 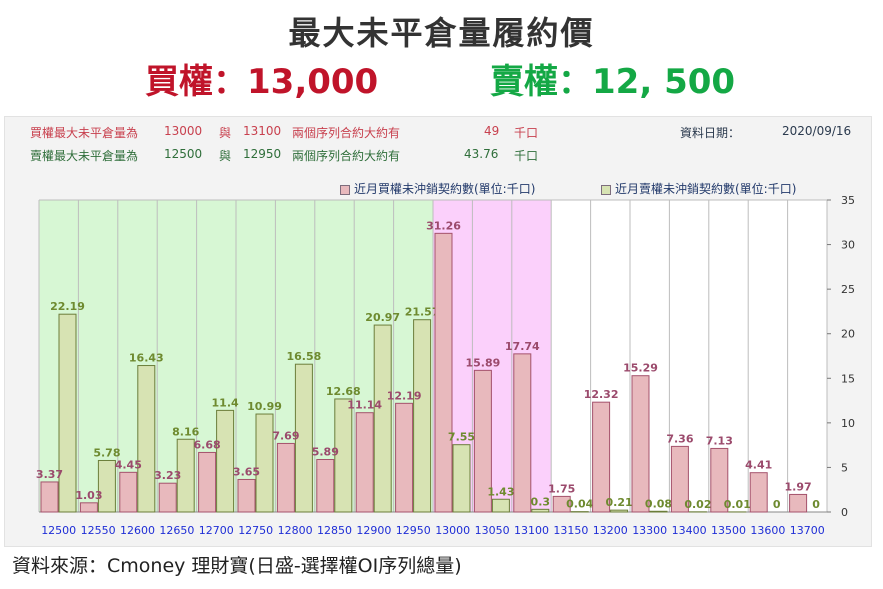 I want to click on x-tick-label: 13400, so click(x=689, y=530).